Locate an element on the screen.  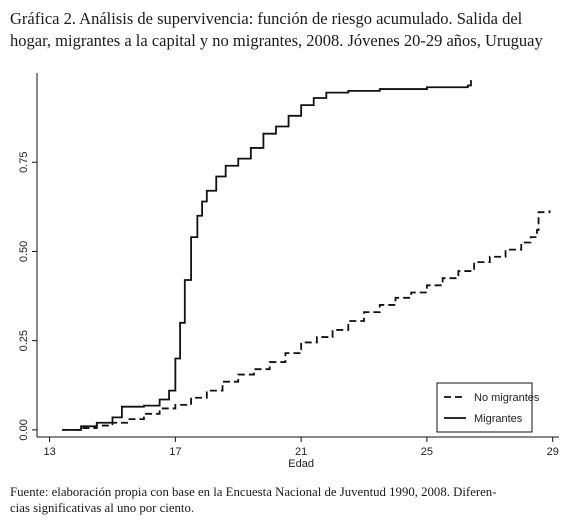
footnote-line-2: cias significativas al uno por ciento. is located at coordinates (102, 508).